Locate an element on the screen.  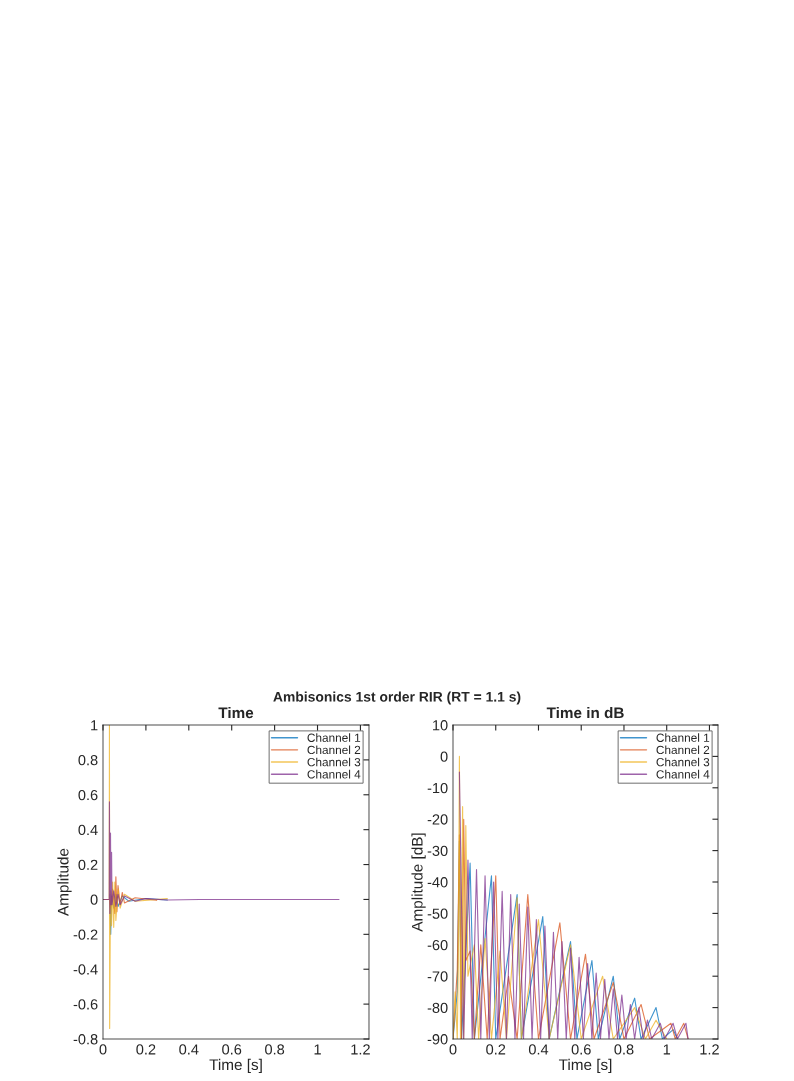
y-axis-title: Amplitude [dB] is located at coordinates (418, 882).